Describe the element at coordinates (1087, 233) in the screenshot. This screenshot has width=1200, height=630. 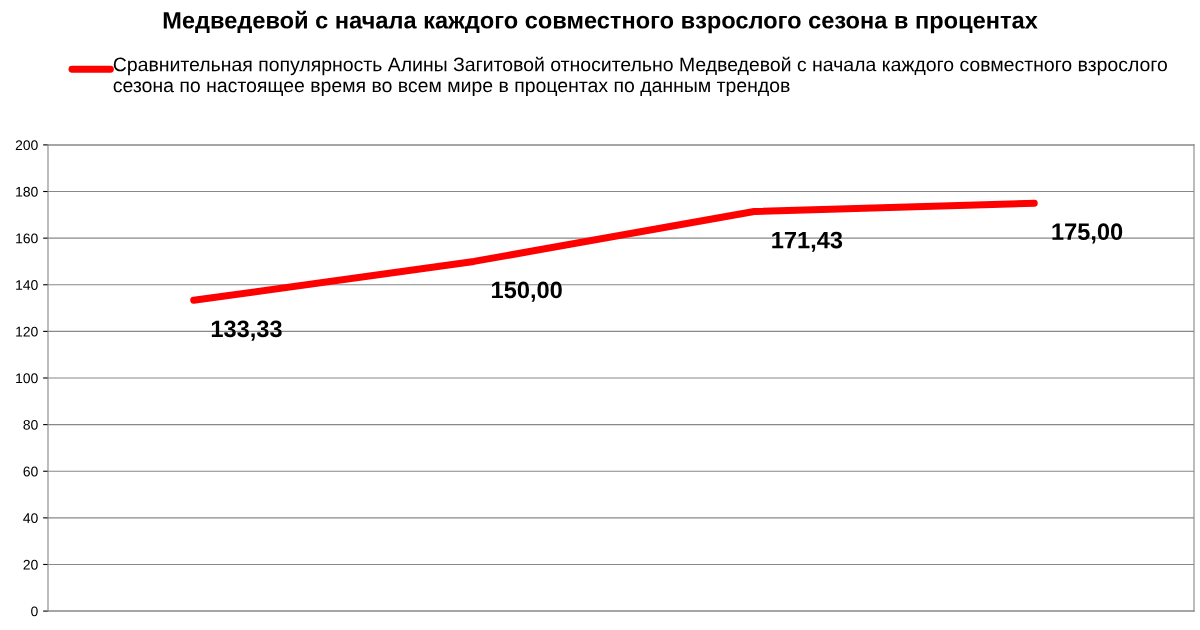
I see `data-label: 175,00` at that location.